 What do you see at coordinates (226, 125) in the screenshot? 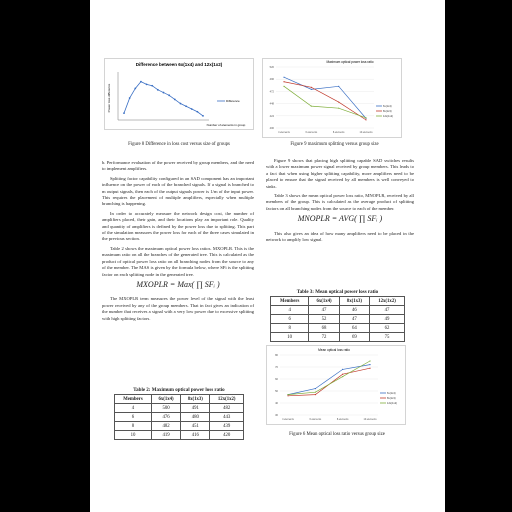
I see `x-axis-label: Number of elements in group` at bounding box center [226, 125].